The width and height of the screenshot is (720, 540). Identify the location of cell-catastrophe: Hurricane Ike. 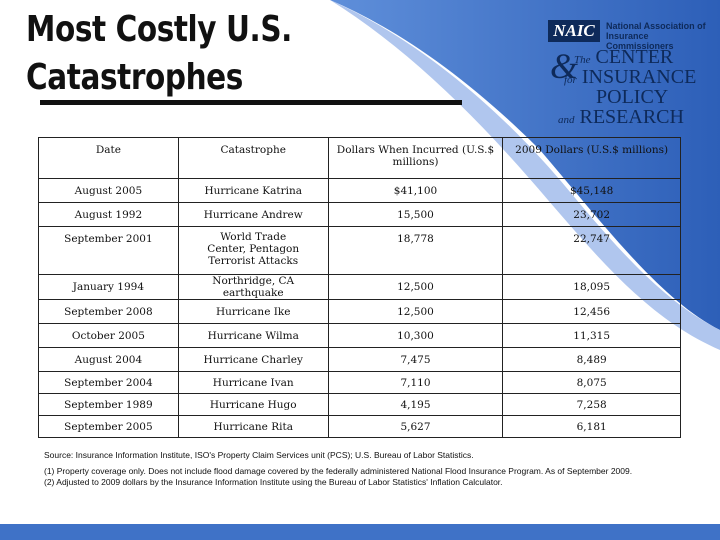
(253, 311).